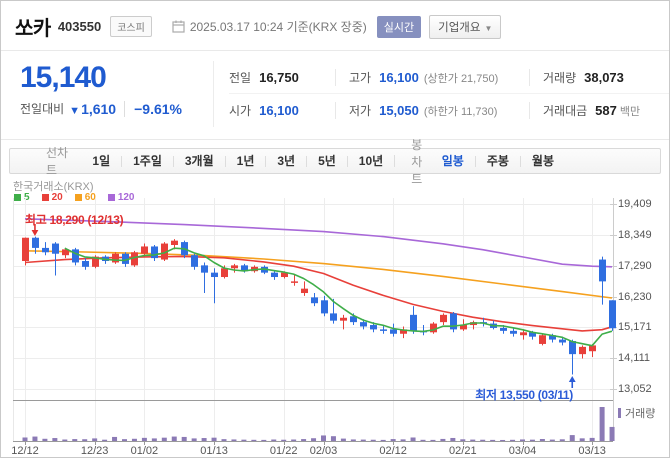 The width and height of the screenshot is (670, 458). Describe the element at coordinates (465, 26) in the screenshot. I see `company-overview-button: 기업개요 ▼` at that location.